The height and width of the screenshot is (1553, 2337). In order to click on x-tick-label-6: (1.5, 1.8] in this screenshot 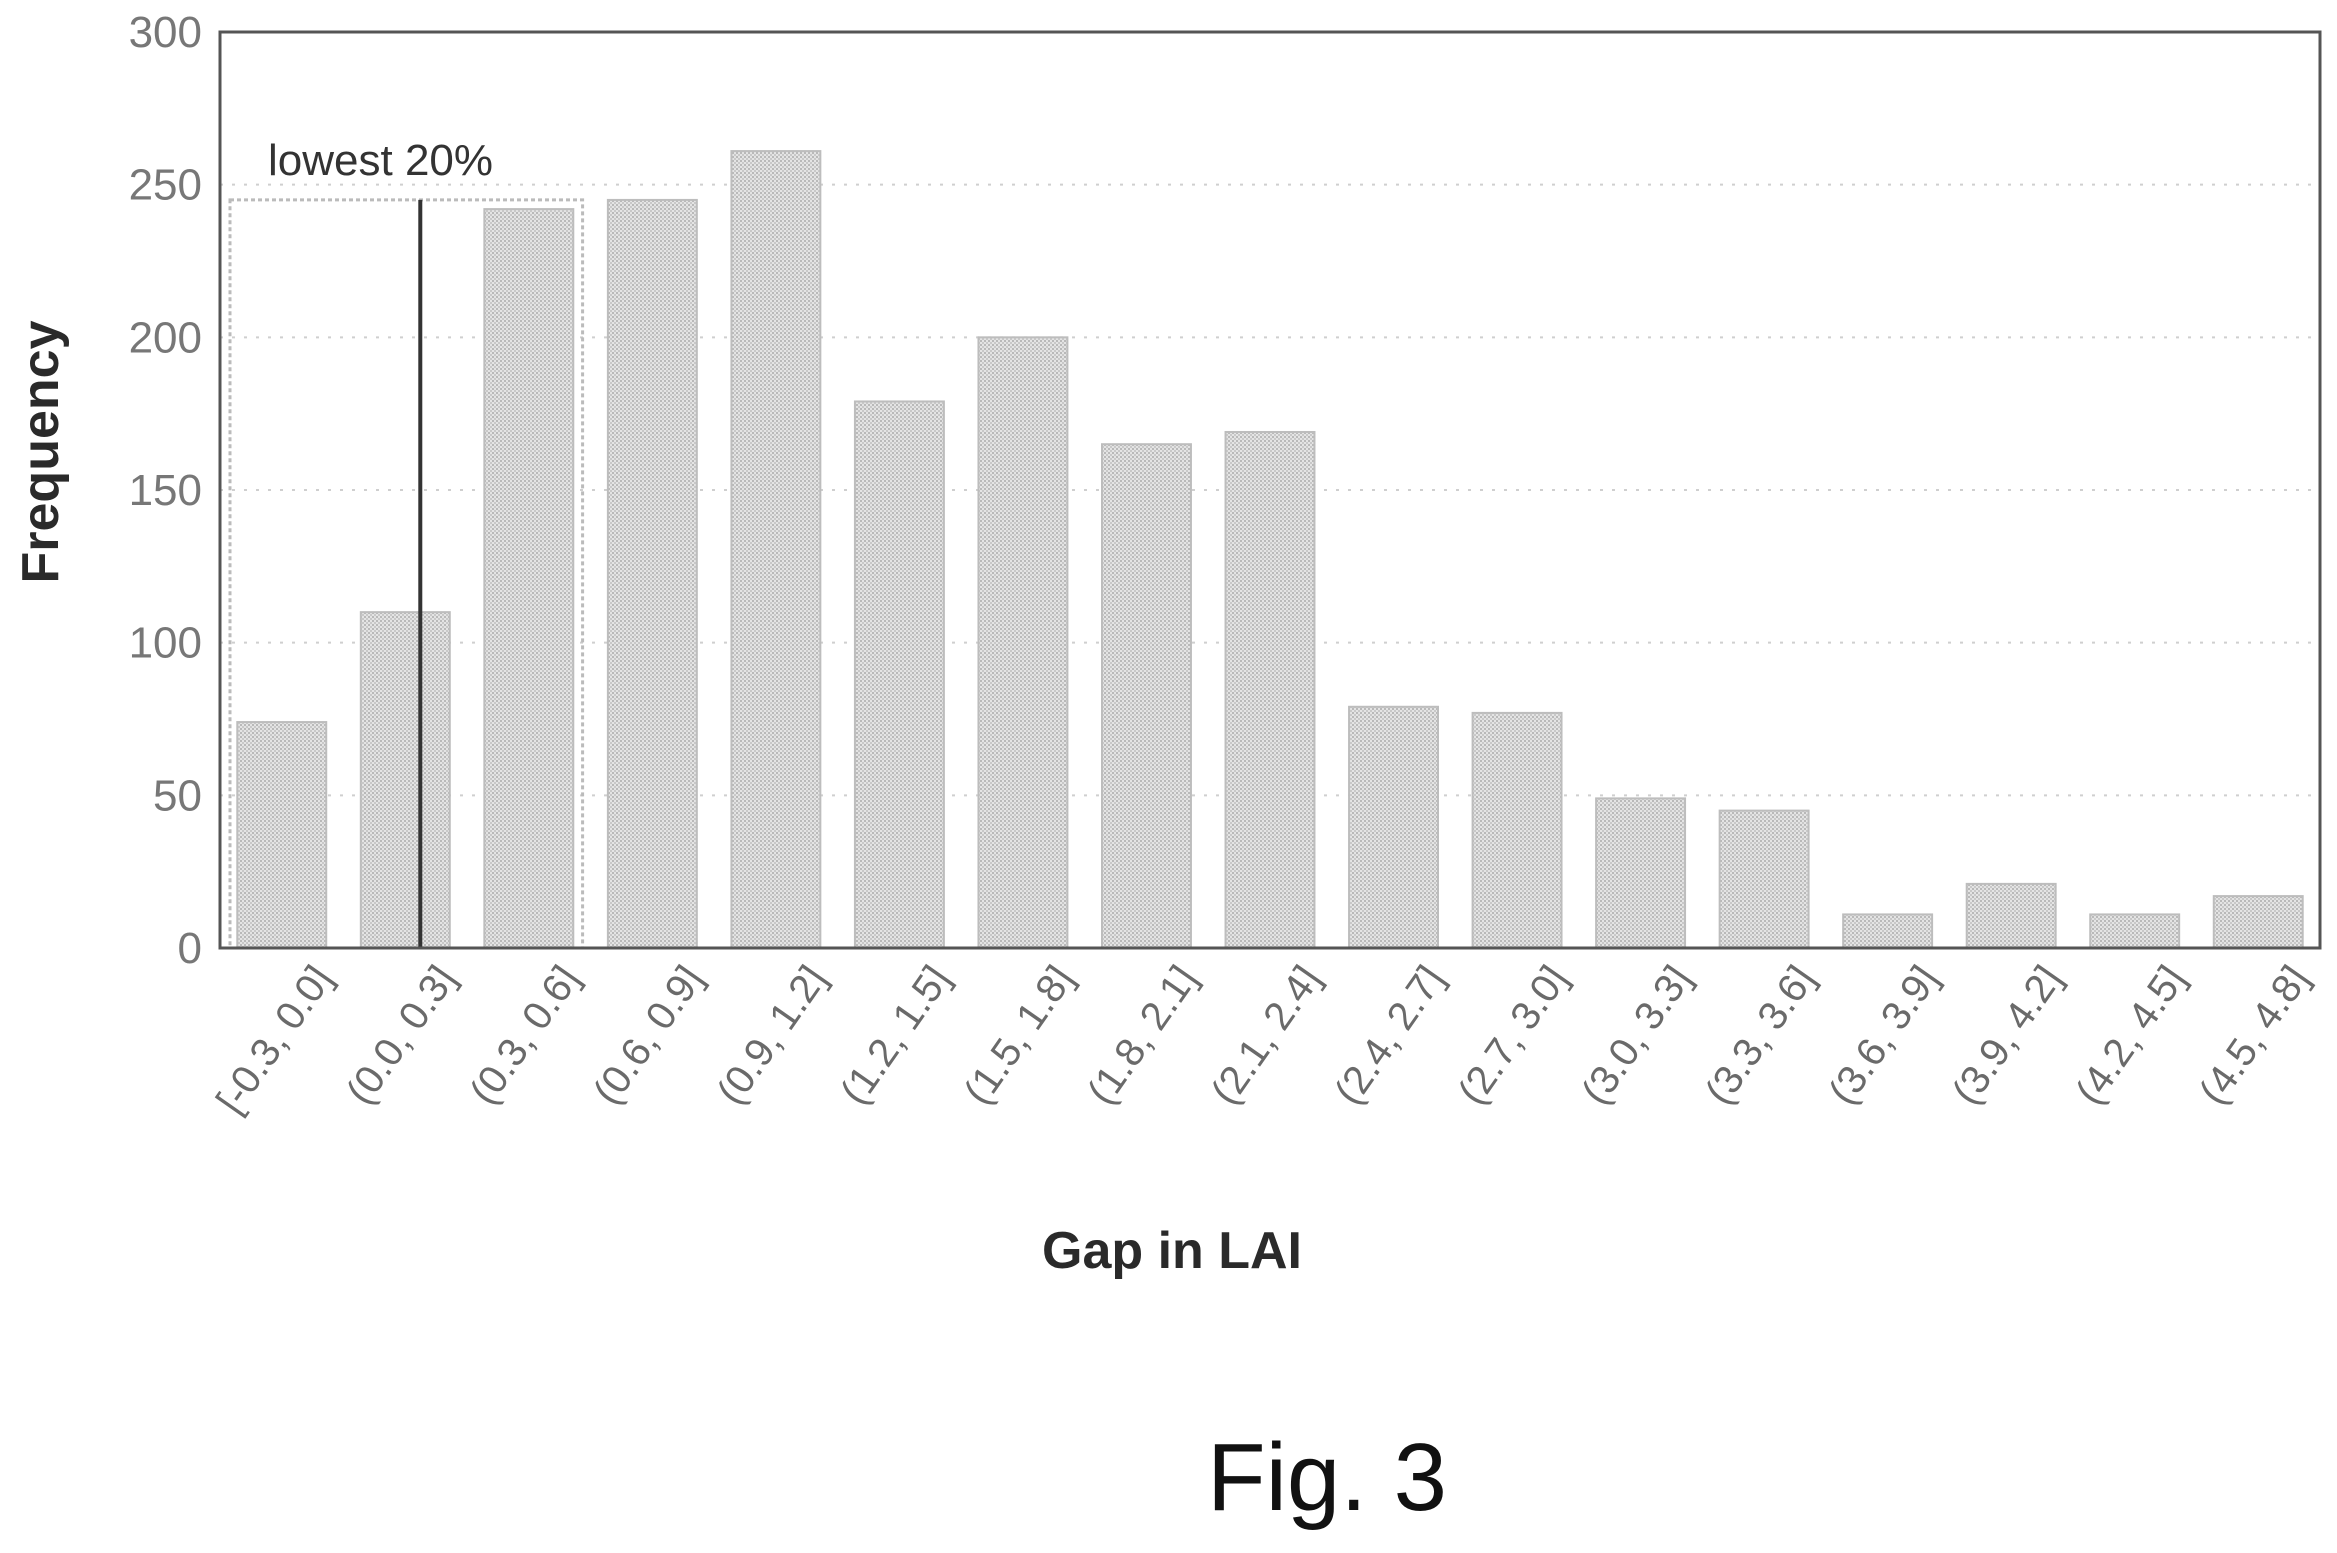, I will do `click(1019, 1035)`.